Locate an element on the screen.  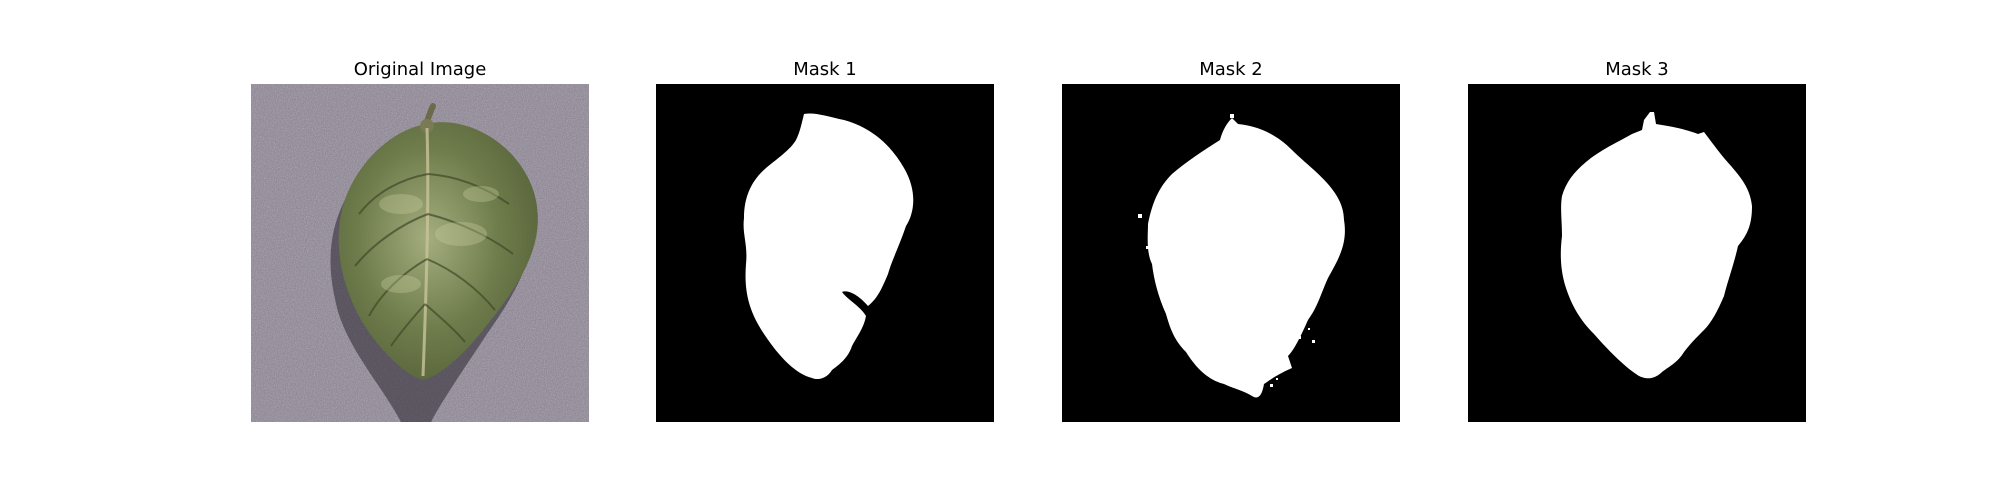
panel-title: Mask 1 is located at coordinates (825, 69).